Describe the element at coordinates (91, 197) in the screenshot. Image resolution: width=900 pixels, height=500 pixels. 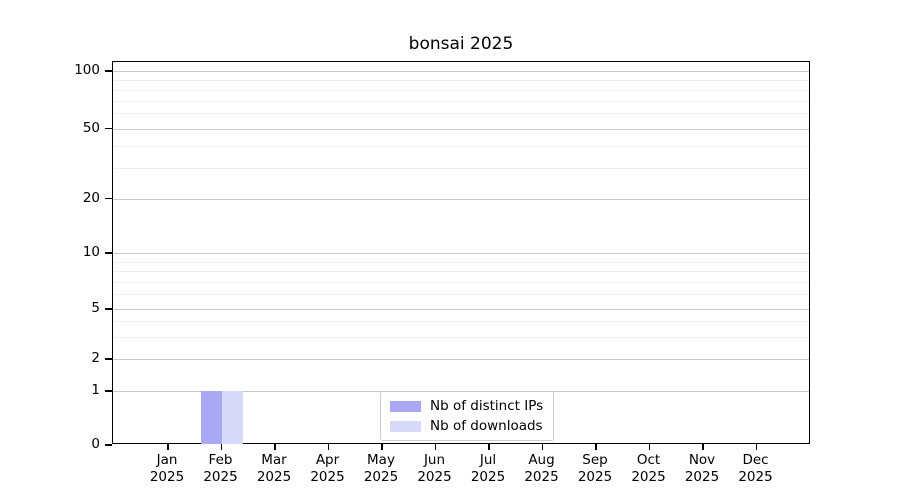
I see `y-tick-label: 20` at that location.